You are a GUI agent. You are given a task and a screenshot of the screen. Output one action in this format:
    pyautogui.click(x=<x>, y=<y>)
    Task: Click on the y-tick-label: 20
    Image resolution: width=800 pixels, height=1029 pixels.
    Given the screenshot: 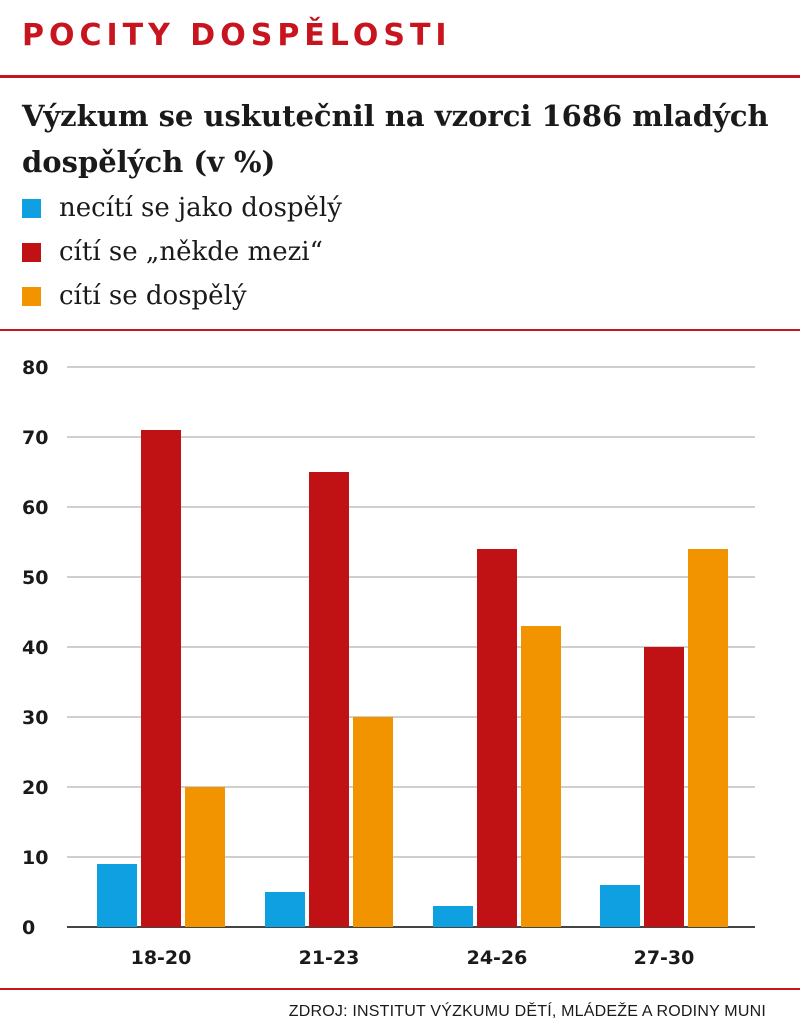 What is the action you would take?
    pyautogui.click(x=35, y=788)
    